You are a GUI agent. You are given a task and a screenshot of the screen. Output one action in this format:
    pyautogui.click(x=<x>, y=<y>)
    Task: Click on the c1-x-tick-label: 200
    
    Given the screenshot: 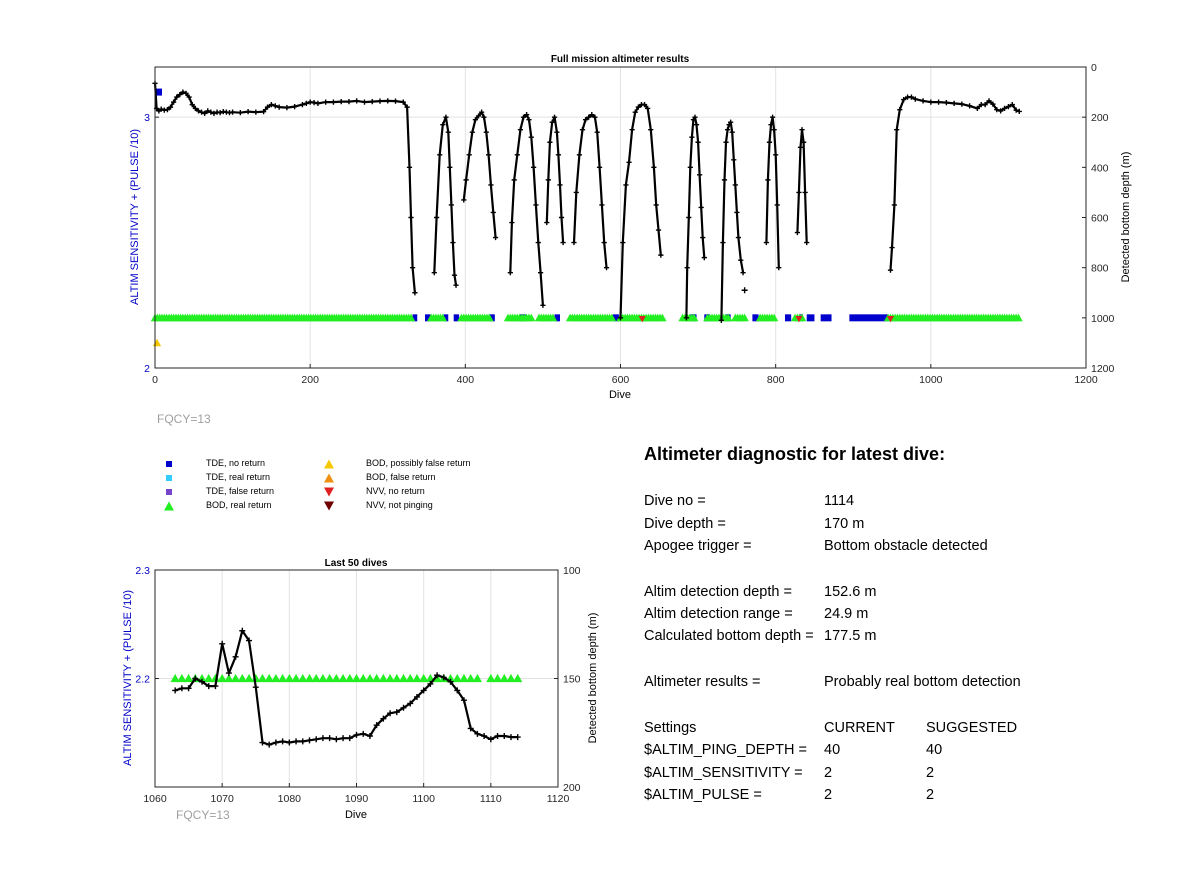 What is the action you would take?
    pyautogui.click(x=310, y=380)
    